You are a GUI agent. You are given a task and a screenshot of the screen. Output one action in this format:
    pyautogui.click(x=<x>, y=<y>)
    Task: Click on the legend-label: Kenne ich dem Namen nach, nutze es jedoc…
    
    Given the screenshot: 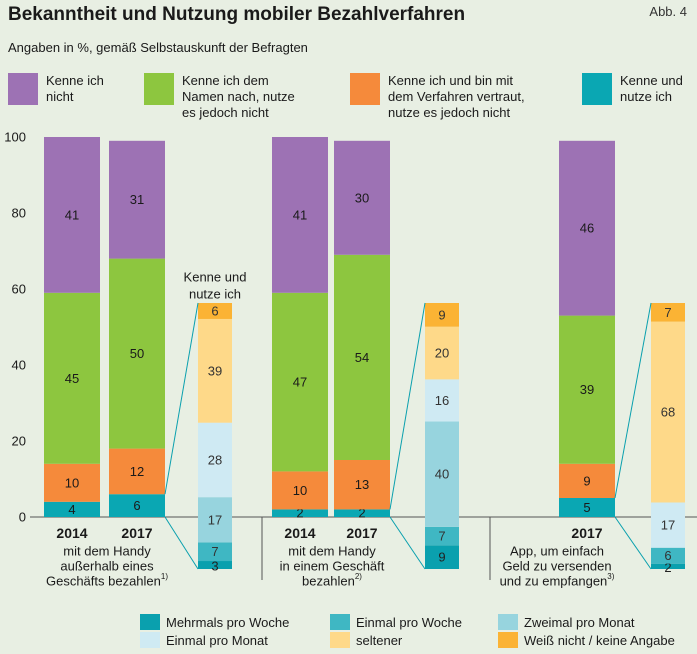 What is the action you would take?
    pyautogui.click(x=238, y=96)
    